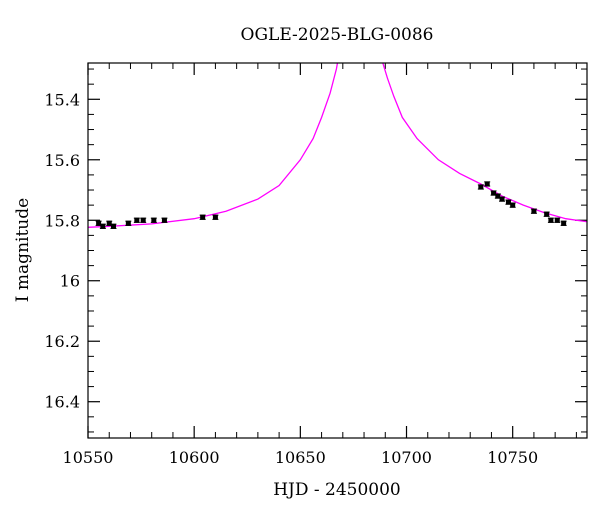 The height and width of the screenshot is (512, 600). Describe the element at coordinates (62, 341) in the screenshot. I see `y-tick-label: 16.2` at that location.